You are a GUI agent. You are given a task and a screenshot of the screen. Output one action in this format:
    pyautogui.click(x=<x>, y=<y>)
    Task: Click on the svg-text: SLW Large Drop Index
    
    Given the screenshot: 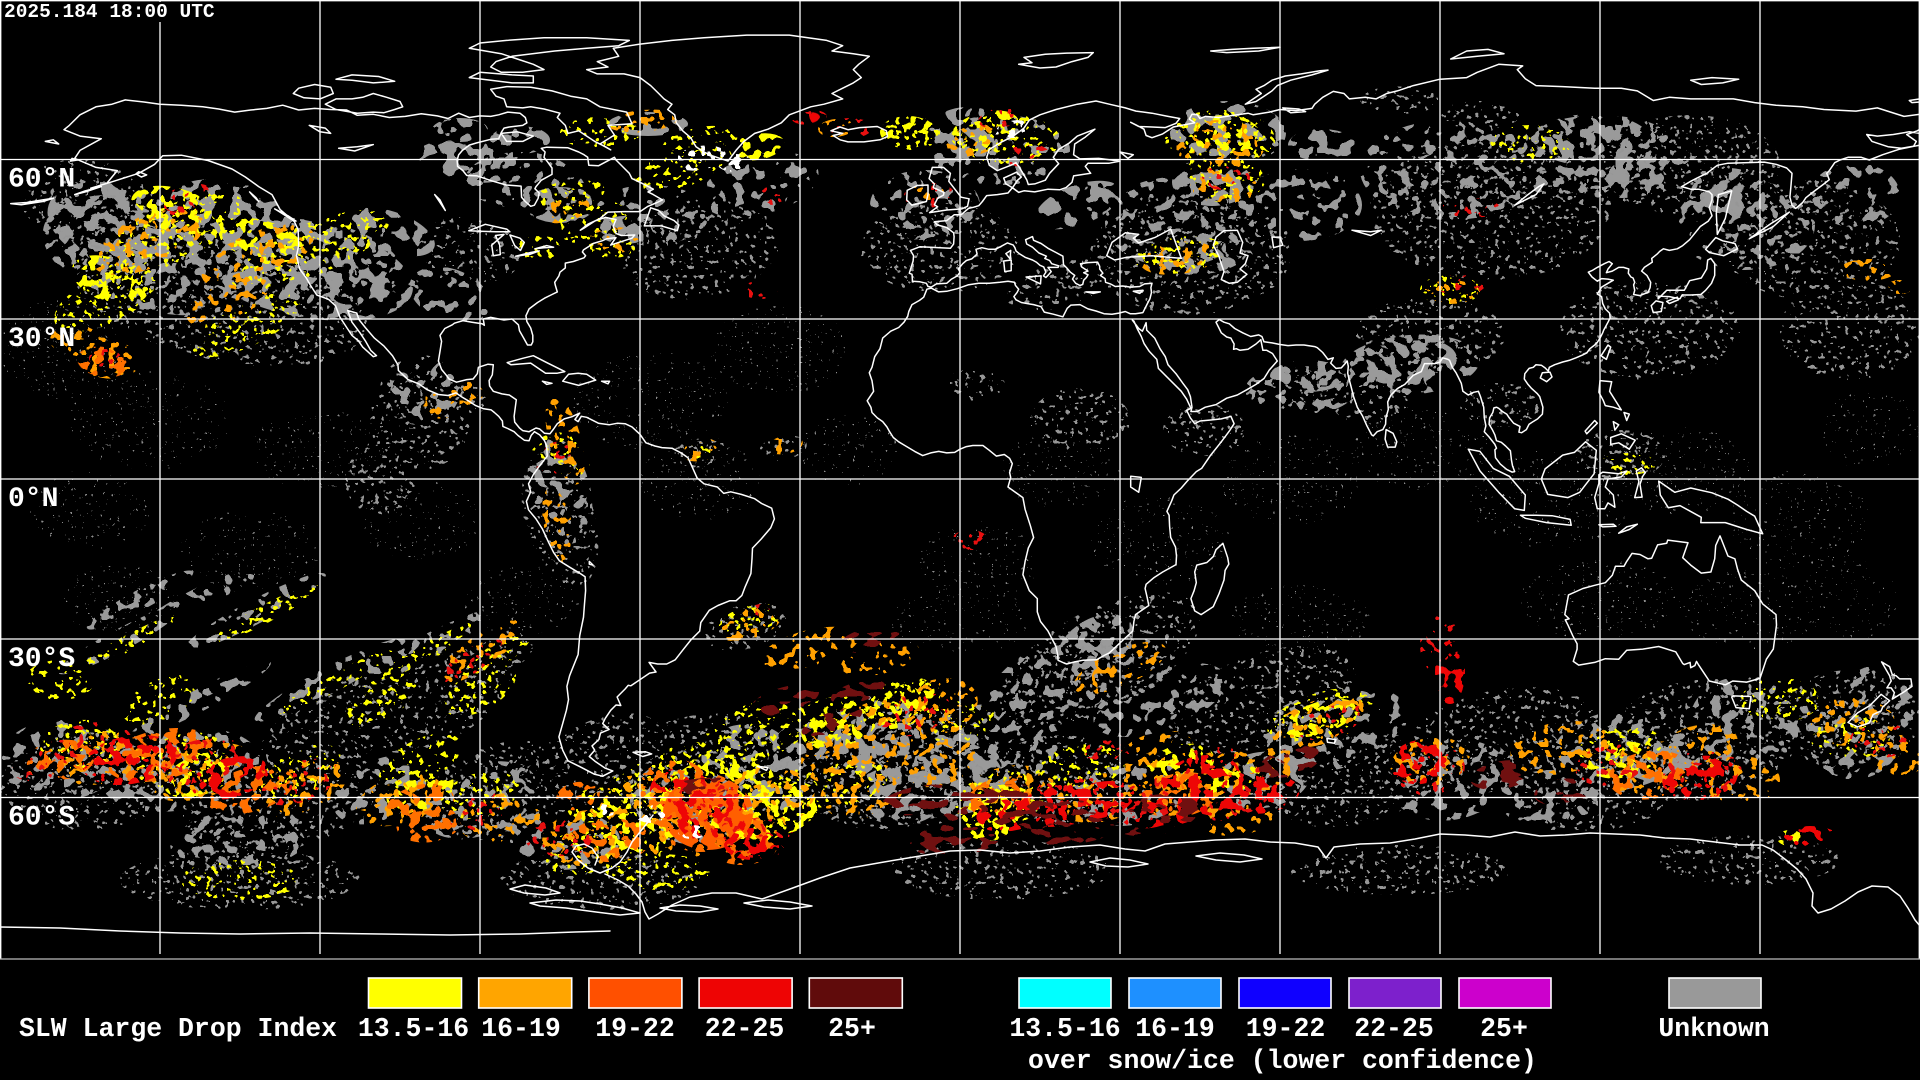 What is the action you would take?
    pyautogui.click(x=178, y=1029)
    